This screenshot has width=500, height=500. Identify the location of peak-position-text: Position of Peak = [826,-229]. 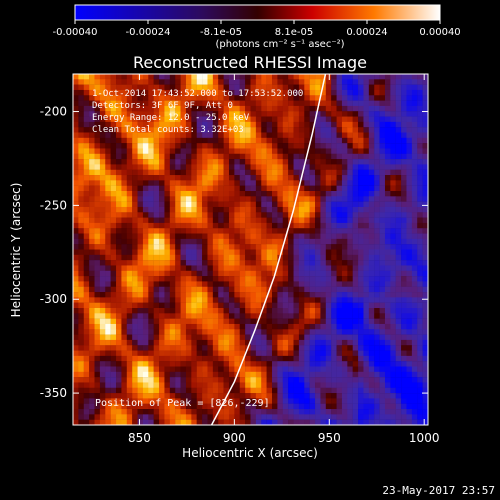
(182, 403).